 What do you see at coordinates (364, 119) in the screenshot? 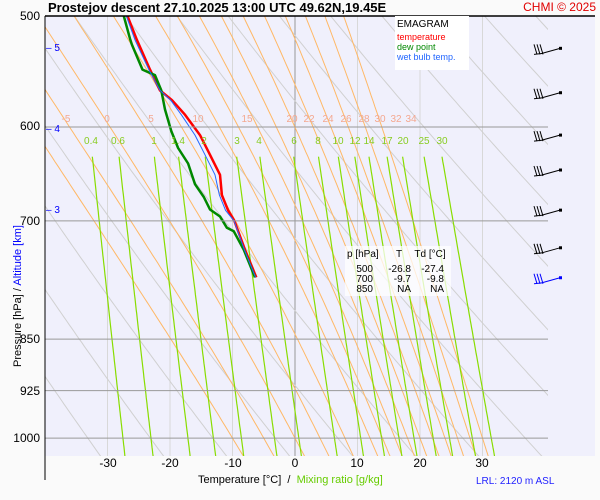
I see `moist-adiabat-label: 28` at bounding box center [364, 119].